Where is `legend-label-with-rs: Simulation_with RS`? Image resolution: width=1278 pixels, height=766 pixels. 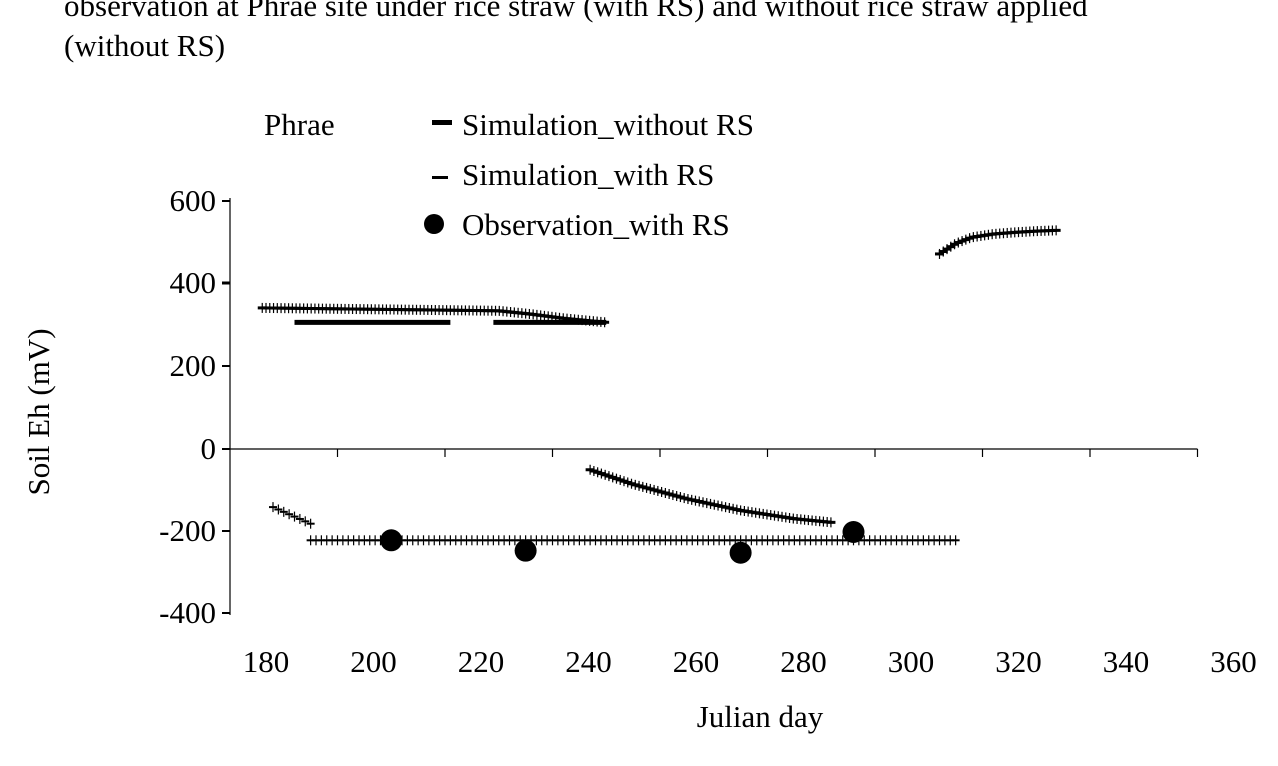 legend-label-with-rs: Simulation_with RS is located at coordinates (588, 174).